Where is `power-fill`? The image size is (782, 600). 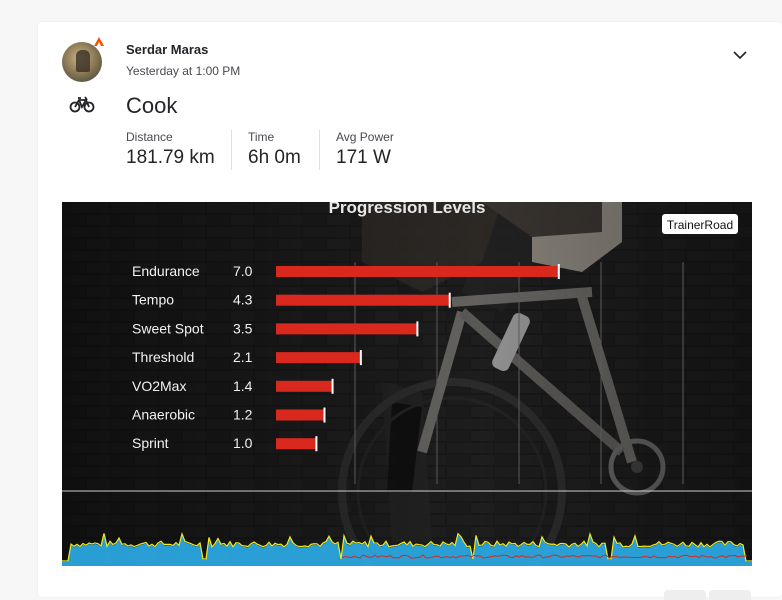 power-fill is located at coordinates (407, 550).